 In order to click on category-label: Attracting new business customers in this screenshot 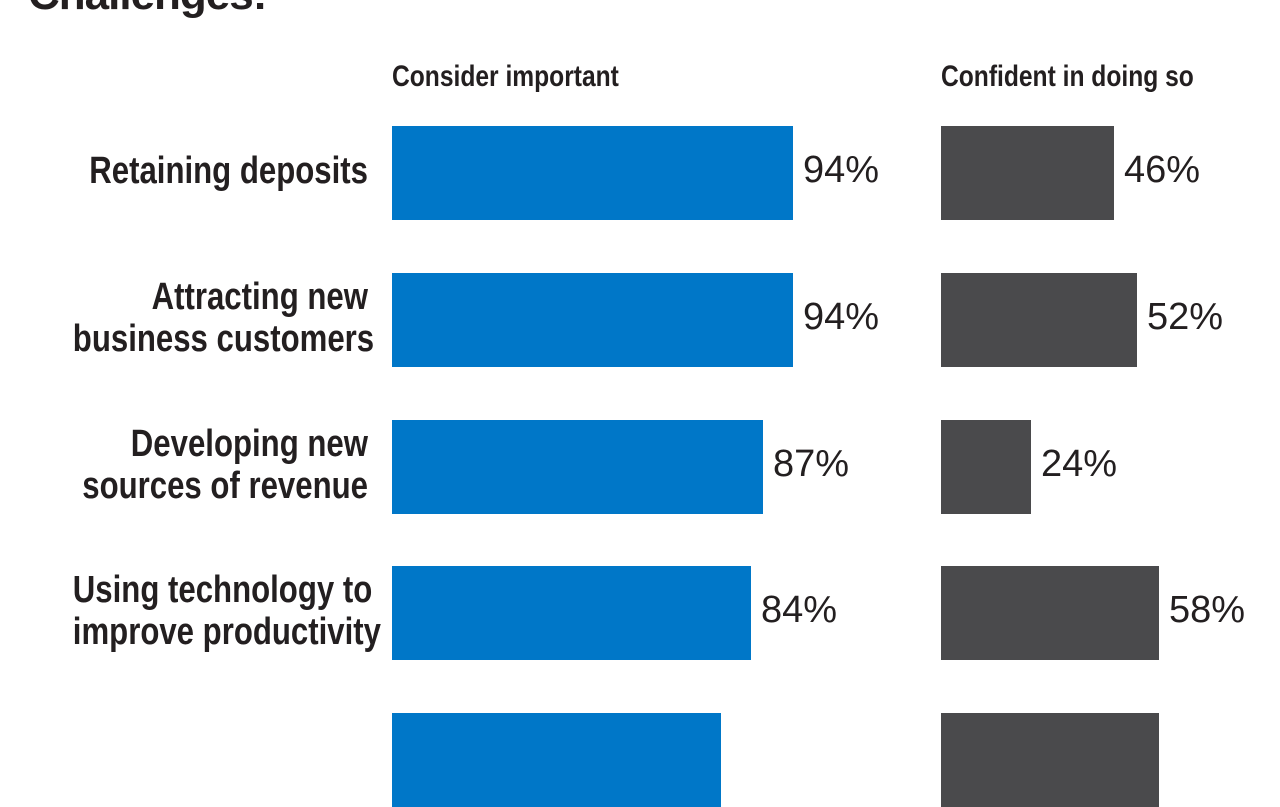, I will do `click(223, 318)`.